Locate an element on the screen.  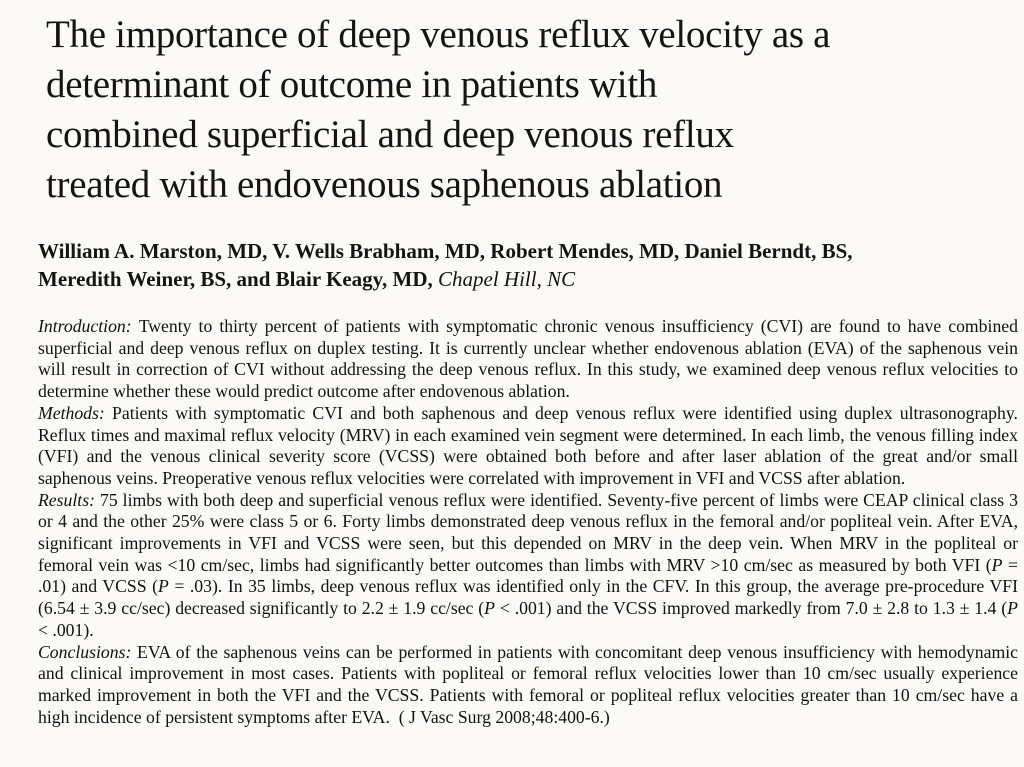
section-label: Conclusions: is located at coordinates (88, 651).